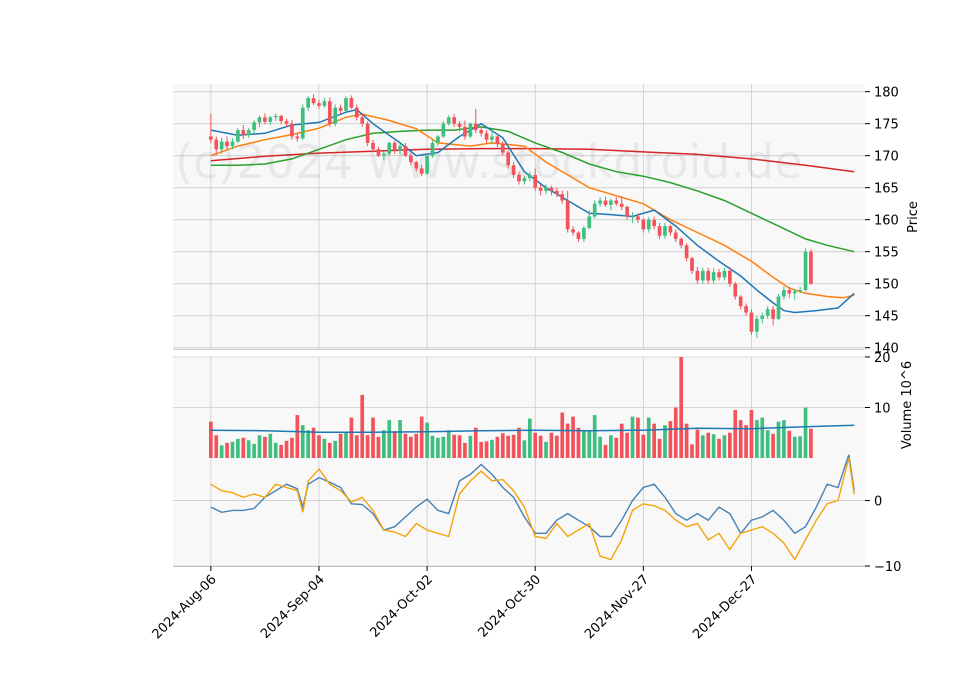 This screenshot has height=690, width=960. I want to click on price-tick-label-6: 170, so click(886, 157).